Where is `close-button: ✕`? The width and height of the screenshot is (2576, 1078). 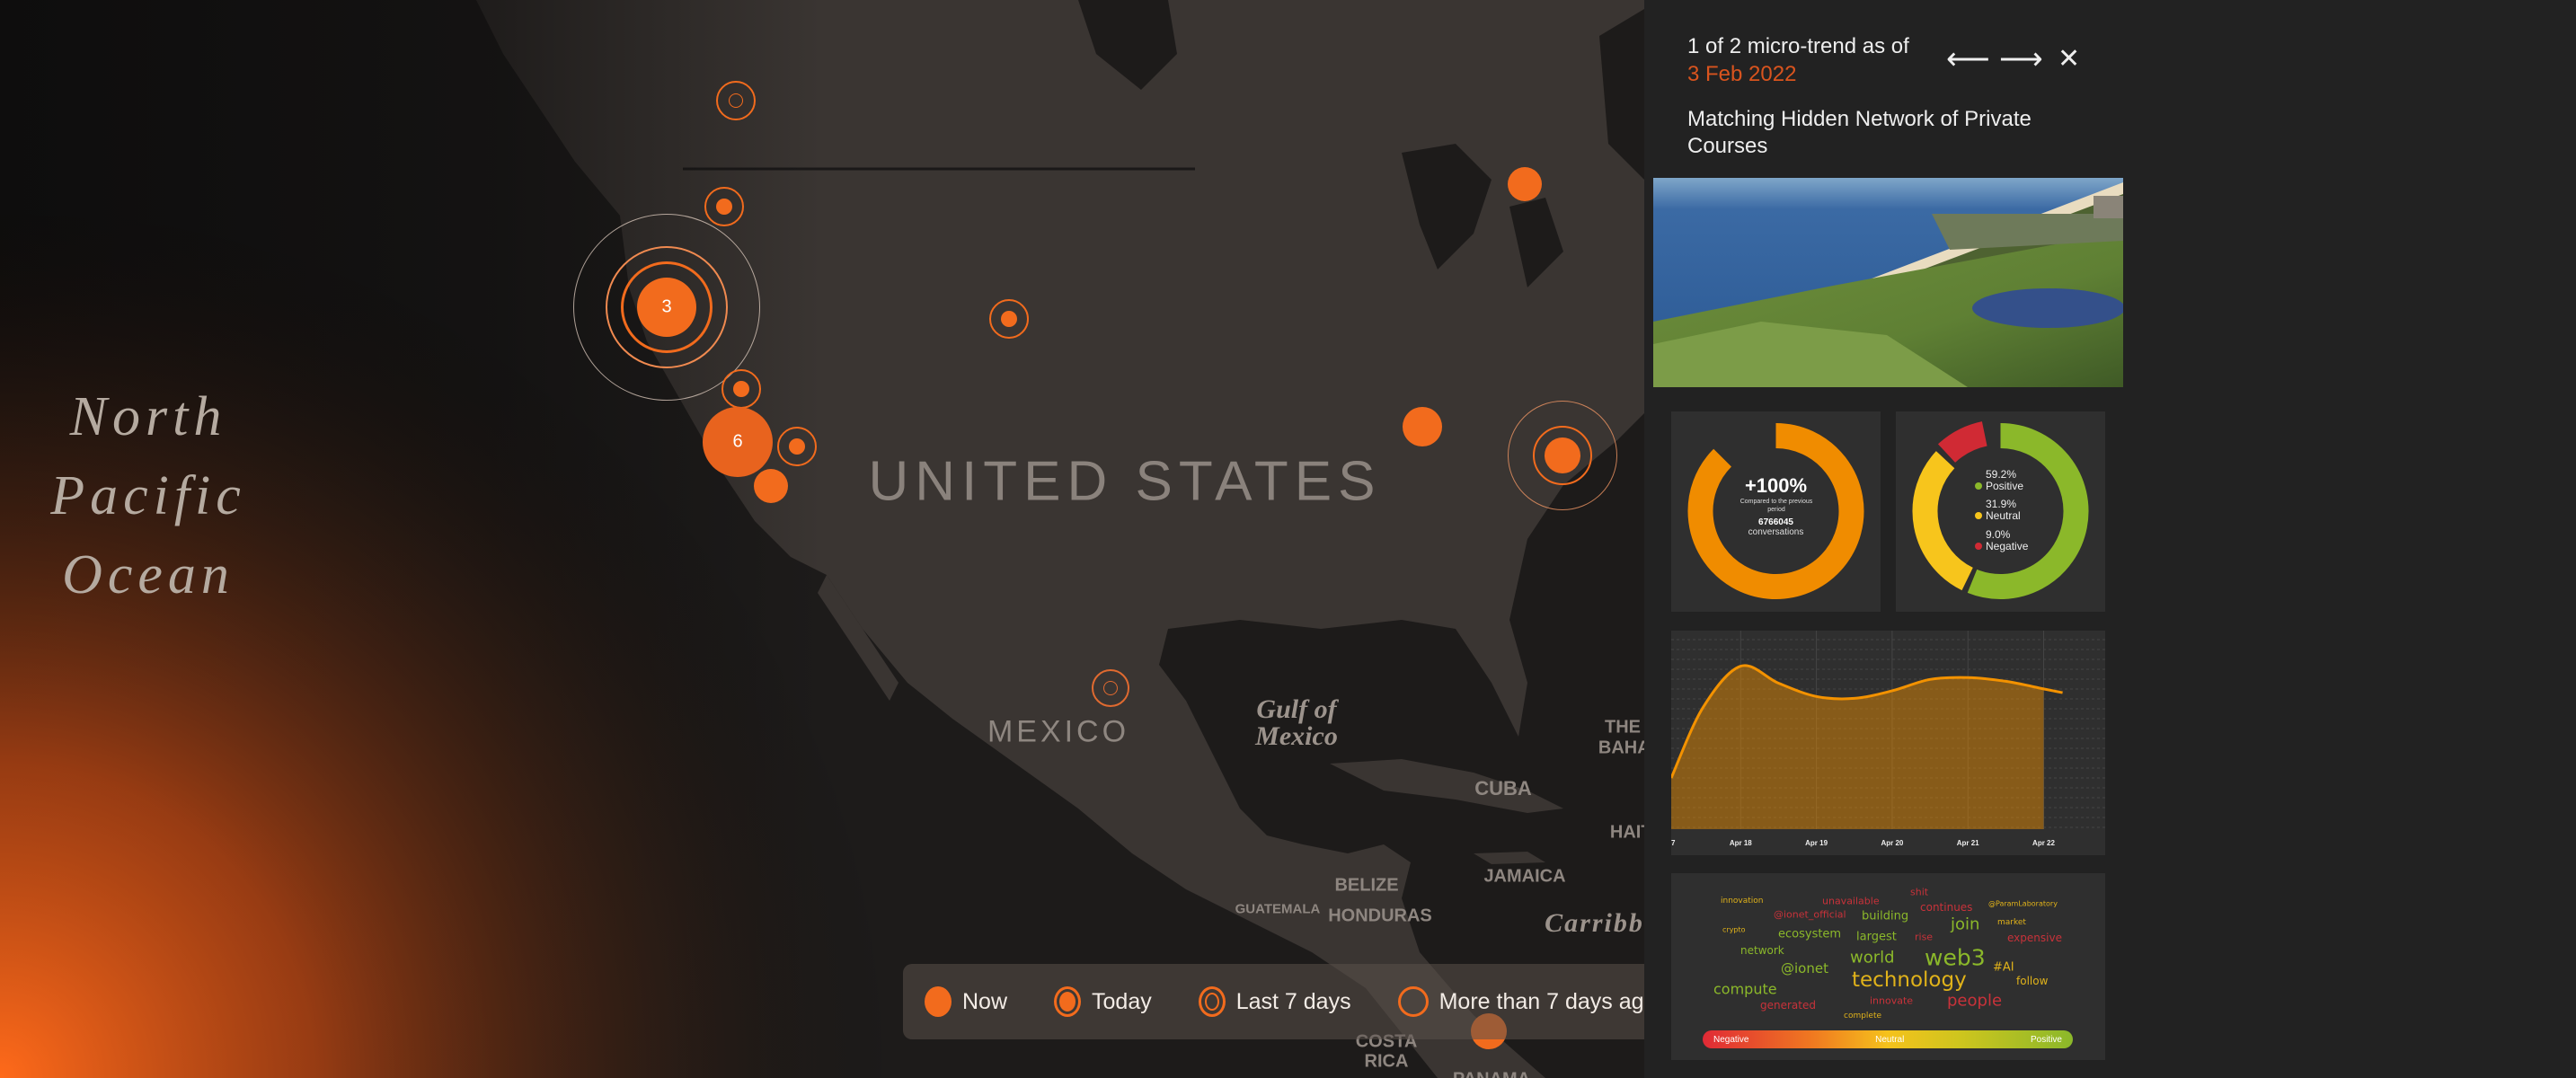
close-button: ✕ is located at coordinates (2069, 59).